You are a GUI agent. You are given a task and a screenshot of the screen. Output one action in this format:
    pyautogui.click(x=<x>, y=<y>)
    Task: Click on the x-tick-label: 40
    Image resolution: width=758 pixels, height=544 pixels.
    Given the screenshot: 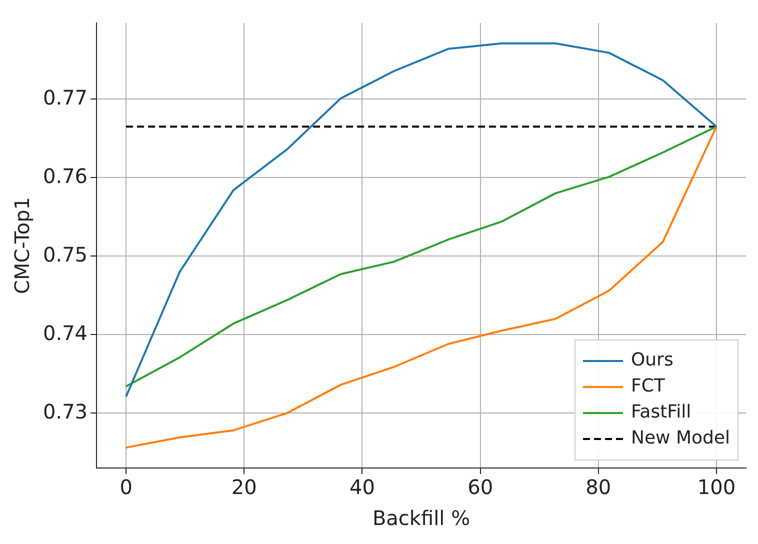 What is the action you would take?
    pyautogui.click(x=362, y=487)
    